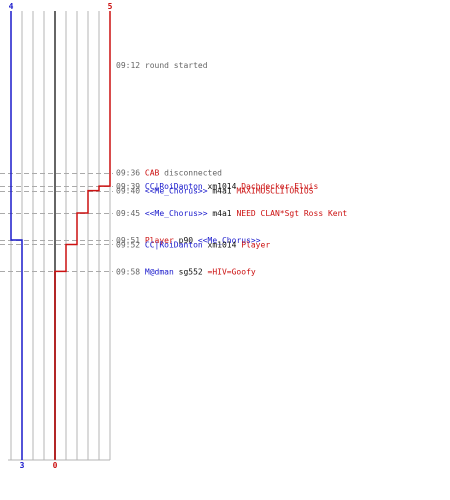 The image size is (450, 500). What do you see at coordinates (130, 191) in the screenshot?
I see `event-time: 09:40` at bounding box center [130, 191].